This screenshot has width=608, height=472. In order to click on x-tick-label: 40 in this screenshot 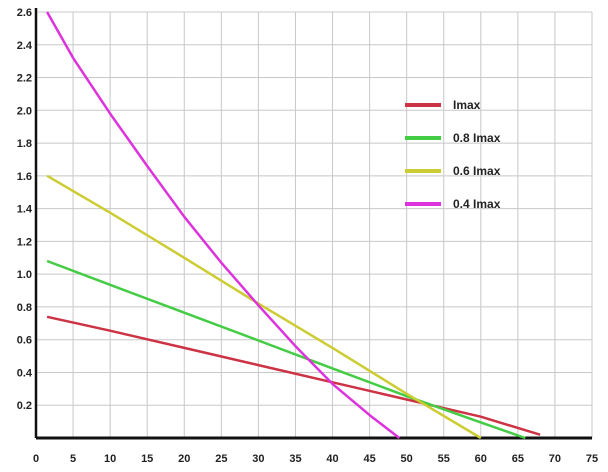, I will do `click(332, 459)`.